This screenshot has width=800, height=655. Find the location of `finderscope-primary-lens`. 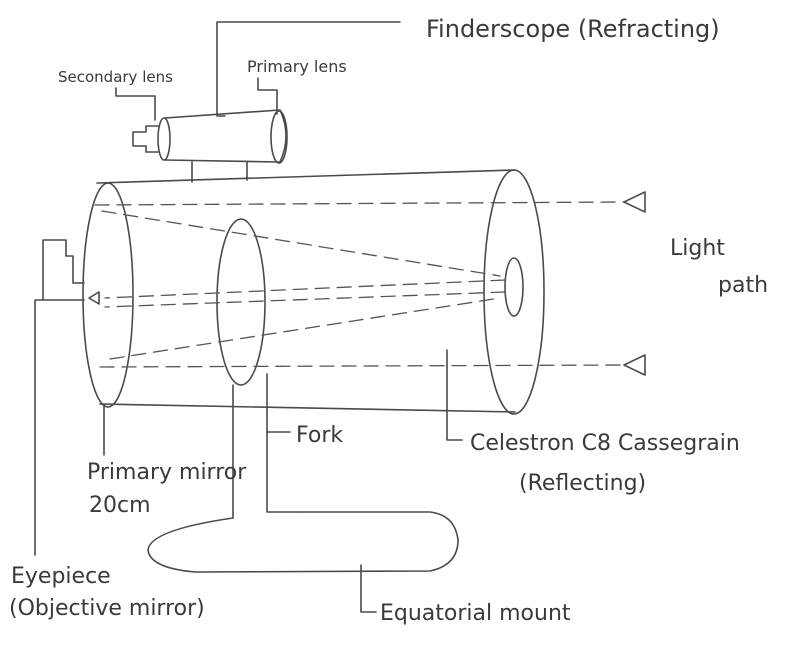

finderscope-primary-lens is located at coordinates (279, 137).